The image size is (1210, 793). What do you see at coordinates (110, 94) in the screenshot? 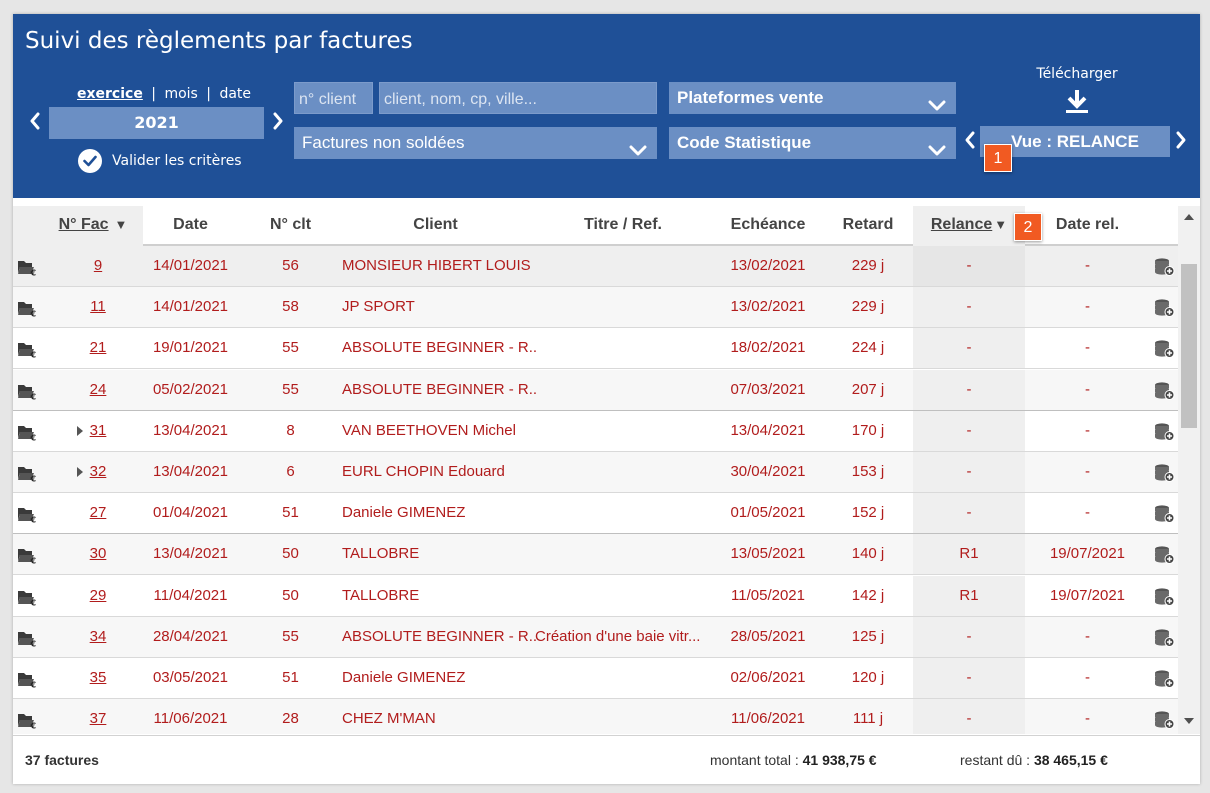
I see `mode-exercice: exercice` at bounding box center [110, 94].